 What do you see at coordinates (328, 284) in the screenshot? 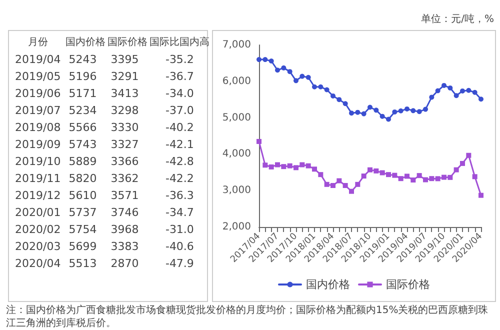
I see `legend-label: 国内价格` at bounding box center [328, 284].